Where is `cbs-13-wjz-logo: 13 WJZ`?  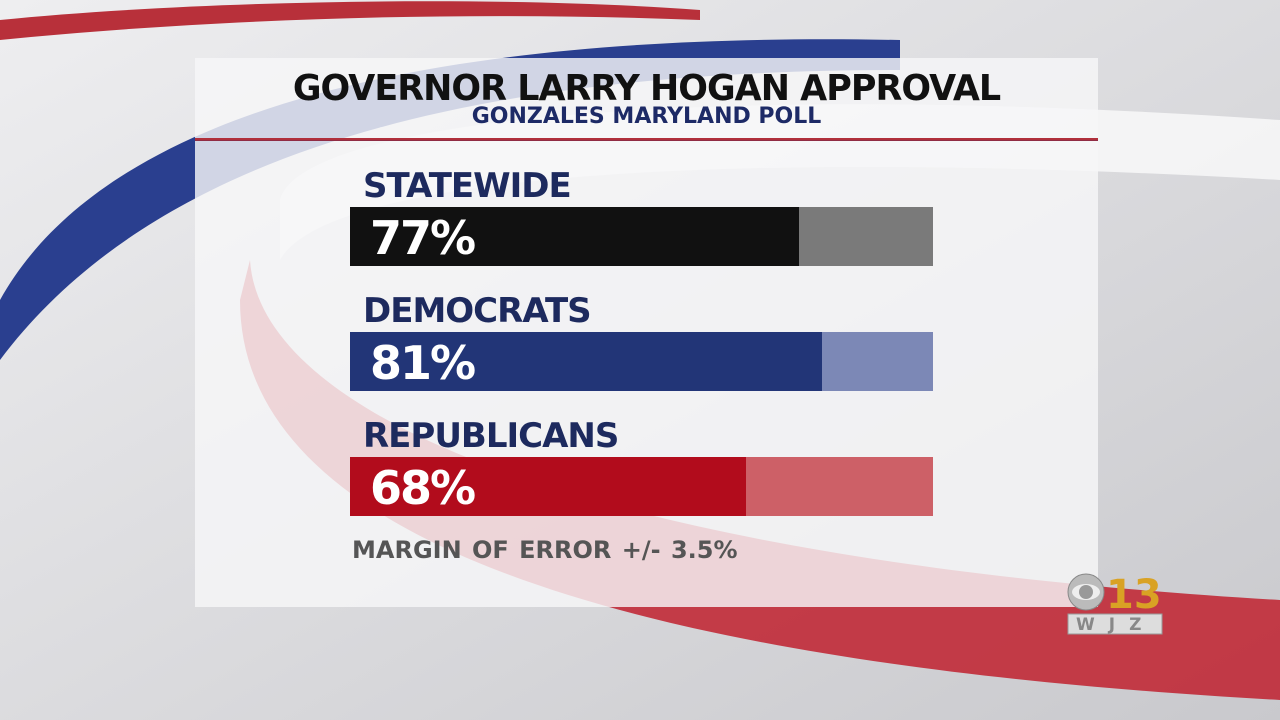 cbs-13-wjz-logo: 13 WJZ is located at coordinates (1115, 603).